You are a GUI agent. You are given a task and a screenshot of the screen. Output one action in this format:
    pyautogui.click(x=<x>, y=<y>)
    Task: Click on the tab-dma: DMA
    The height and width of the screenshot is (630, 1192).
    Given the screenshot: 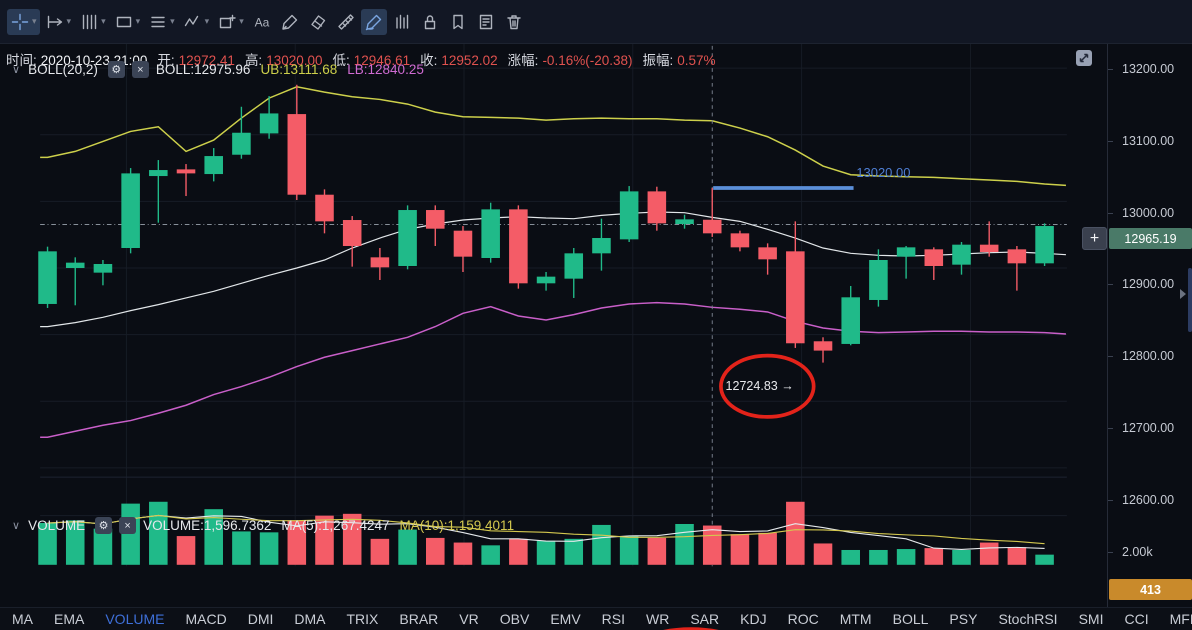 What is the action you would take?
    pyautogui.click(x=310, y=619)
    